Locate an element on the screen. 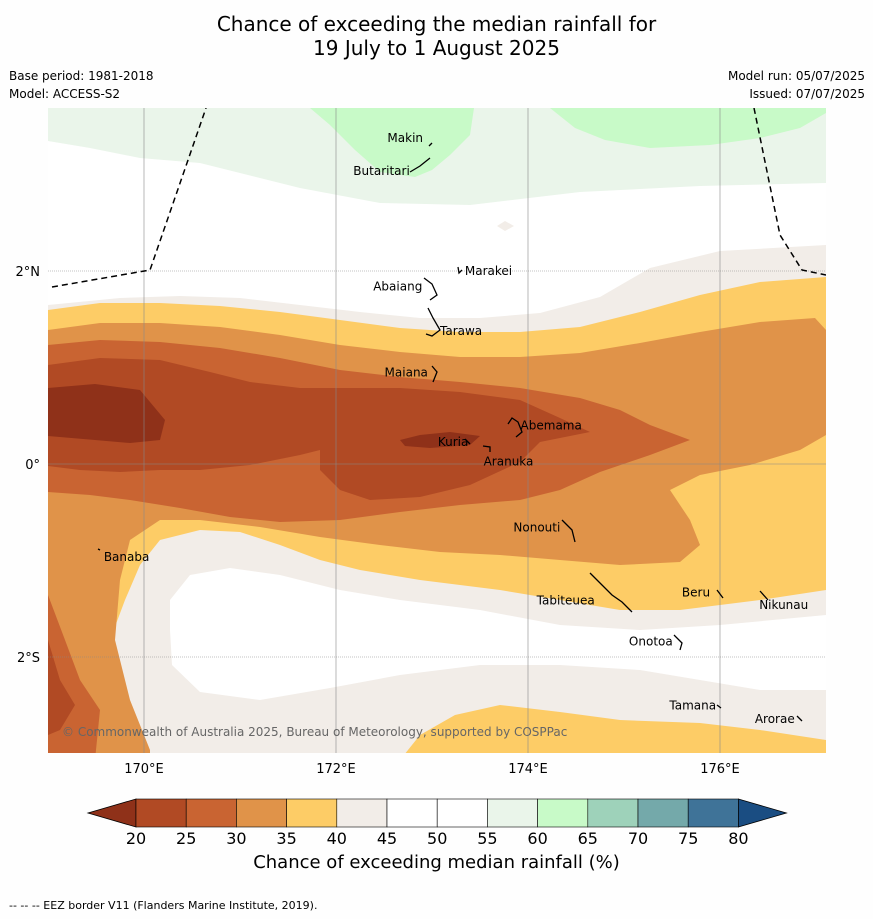 Image resolution: width=873 pixels, height=919 pixels. place-label-marakei: Marakei is located at coordinates (488, 271).